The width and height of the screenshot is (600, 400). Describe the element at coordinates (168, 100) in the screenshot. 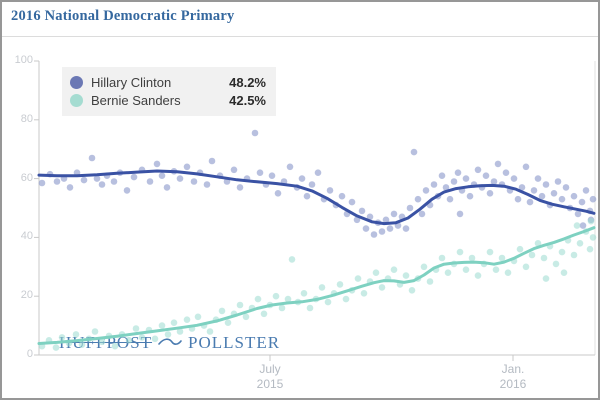

I see `legend-row-sanders: Bernie Sanders 42.5%` at that location.